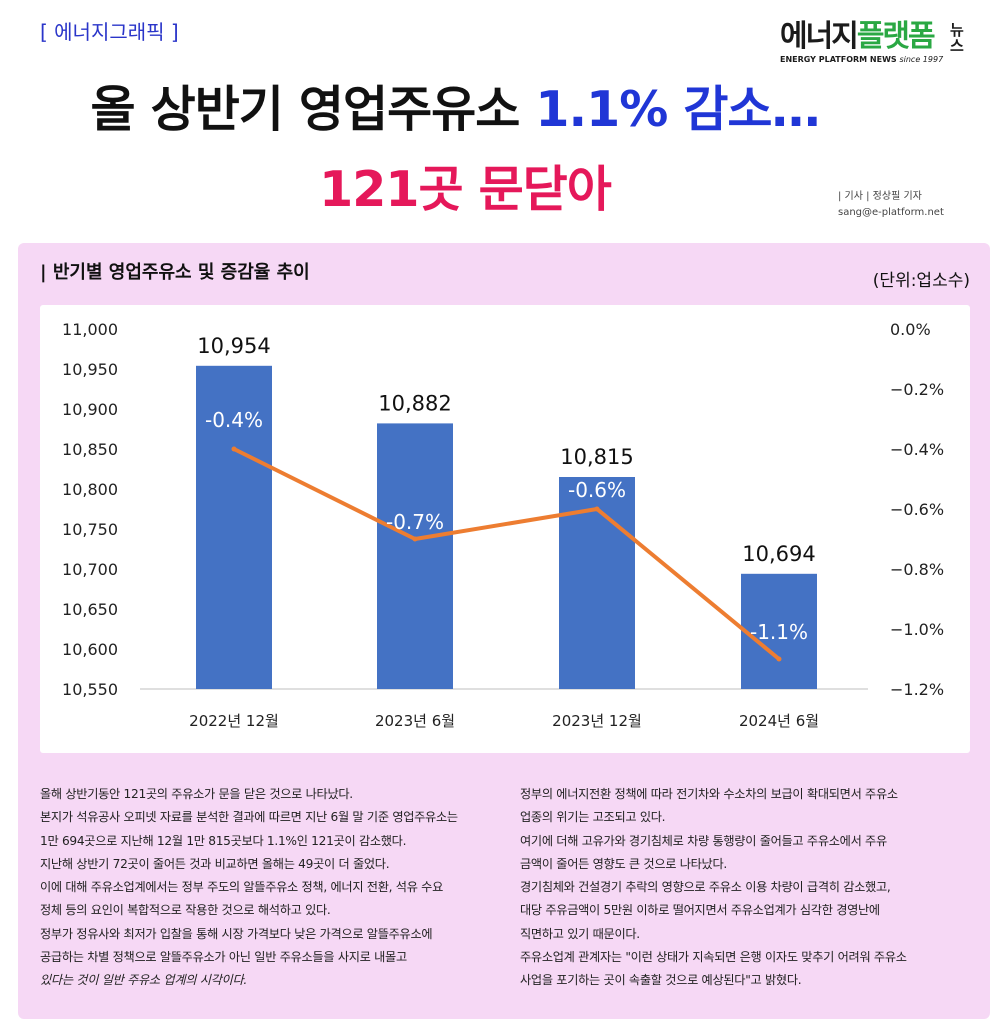 This screenshot has width=1005, height=1036. Describe the element at coordinates (891, 212) in the screenshot. I see `byline-email: sang@e-platform.net` at that location.